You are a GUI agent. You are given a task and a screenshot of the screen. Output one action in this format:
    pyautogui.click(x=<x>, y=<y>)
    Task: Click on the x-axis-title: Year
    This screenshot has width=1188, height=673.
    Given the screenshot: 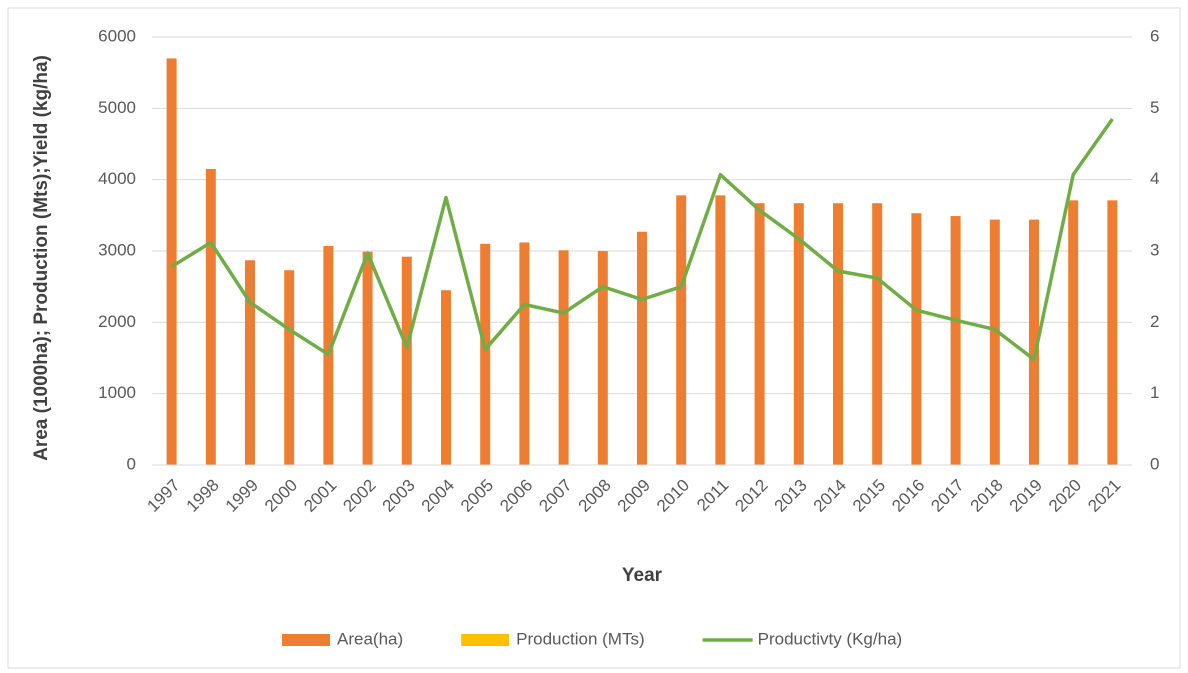 What is the action you would take?
    pyautogui.click(x=642, y=575)
    